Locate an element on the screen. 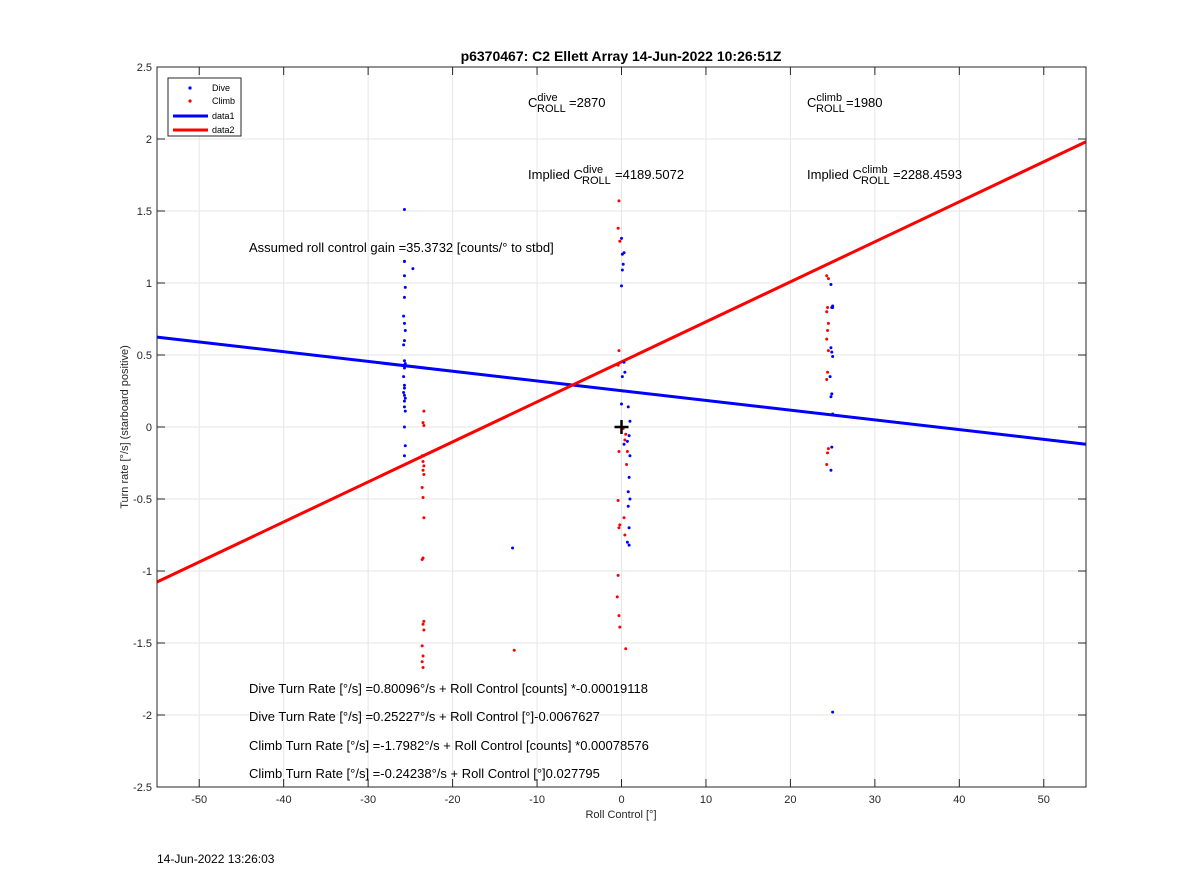  legend-climb-label: Climb is located at coordinates (223, 101).